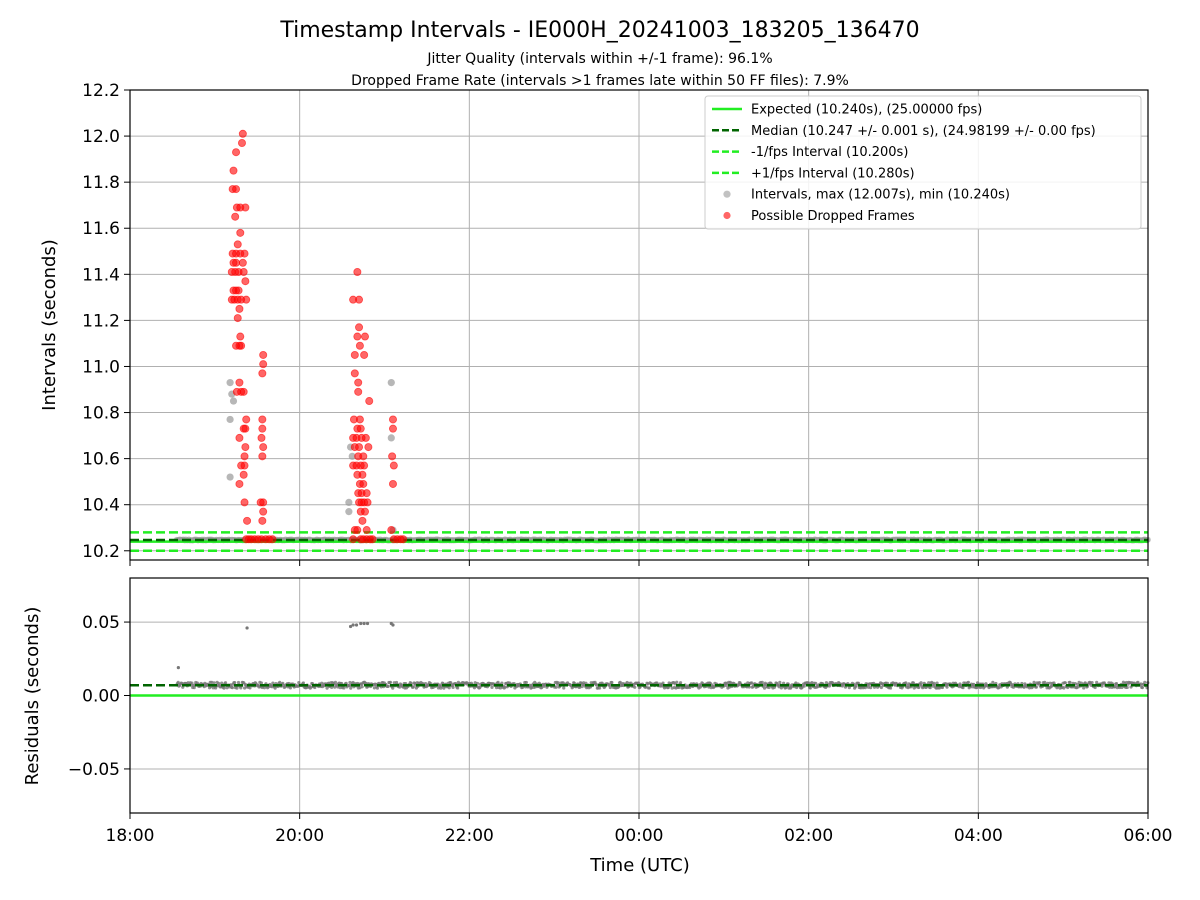  I want to click on y-tick-label: 10.2, so click(101, 552).